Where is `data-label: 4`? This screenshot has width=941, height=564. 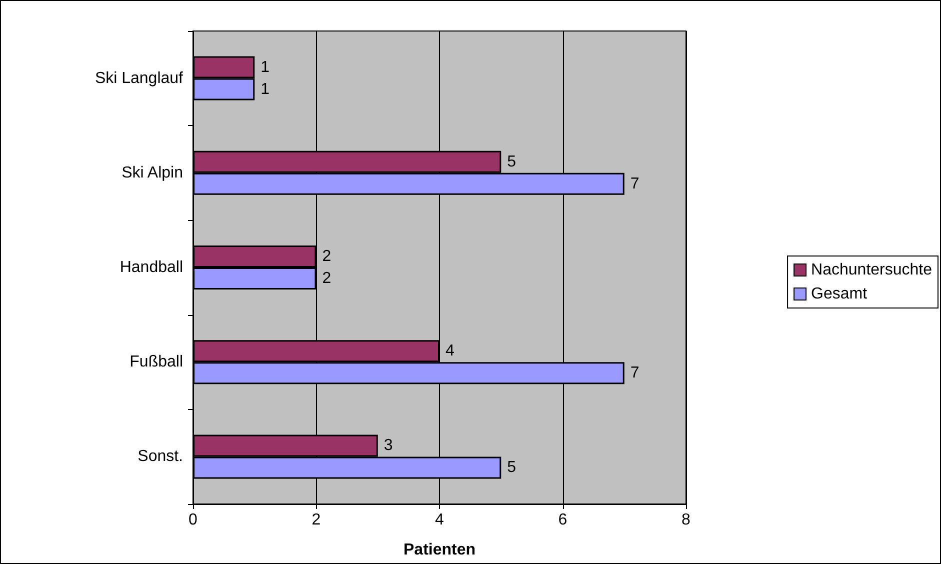
data-label: 4 is located at coordinates (450, 351).